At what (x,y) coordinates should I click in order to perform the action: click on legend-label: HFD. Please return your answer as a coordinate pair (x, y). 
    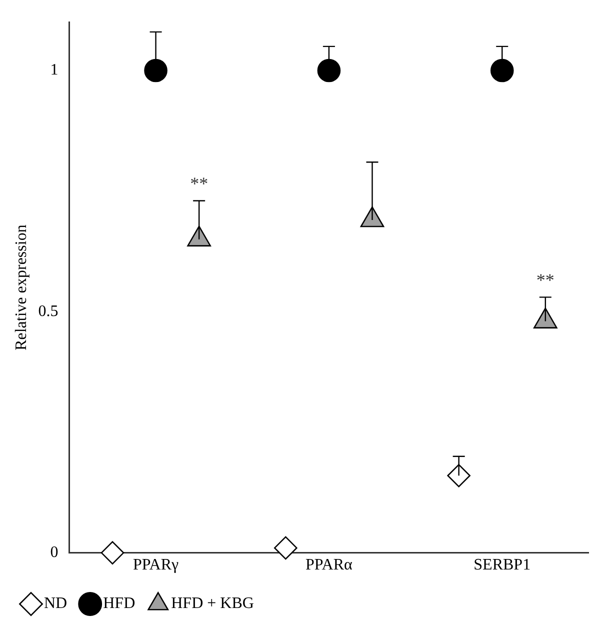
    Looking at the image, I should click on (119, 603).